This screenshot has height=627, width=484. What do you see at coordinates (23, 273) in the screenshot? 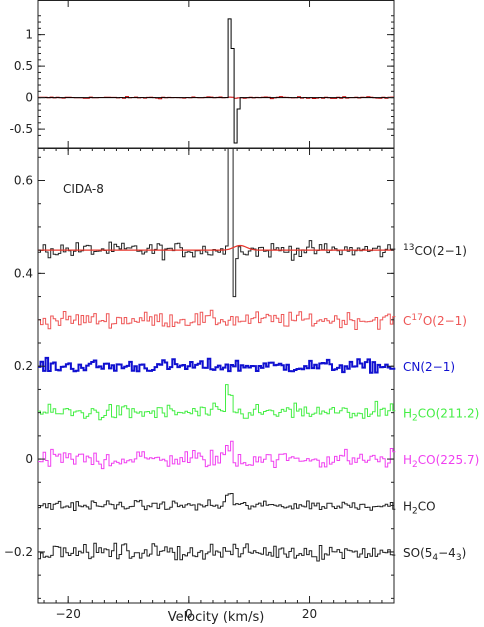
I see `ytick-label: 0.4` at bounding box center [23, 273].